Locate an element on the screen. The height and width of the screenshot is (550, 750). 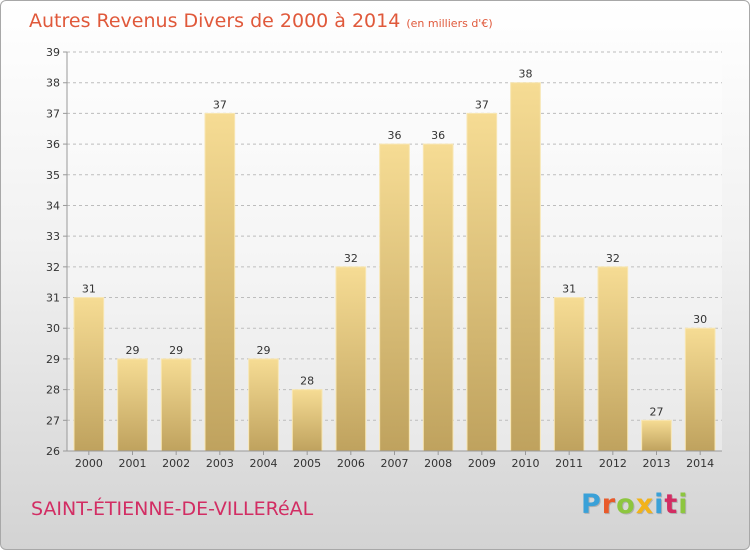
x-tick-label: 2002 is located at coordinates (176, 463).